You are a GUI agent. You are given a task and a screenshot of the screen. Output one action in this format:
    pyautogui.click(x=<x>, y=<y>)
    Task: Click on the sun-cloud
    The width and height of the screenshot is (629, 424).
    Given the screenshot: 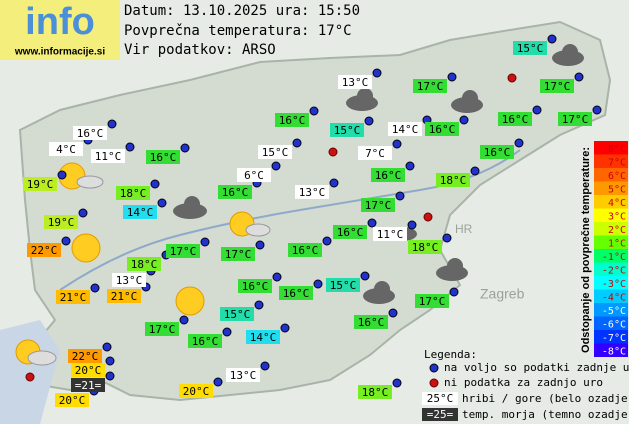 What is the action you would take?
    pyautogui.click(x=250, y=224)
    